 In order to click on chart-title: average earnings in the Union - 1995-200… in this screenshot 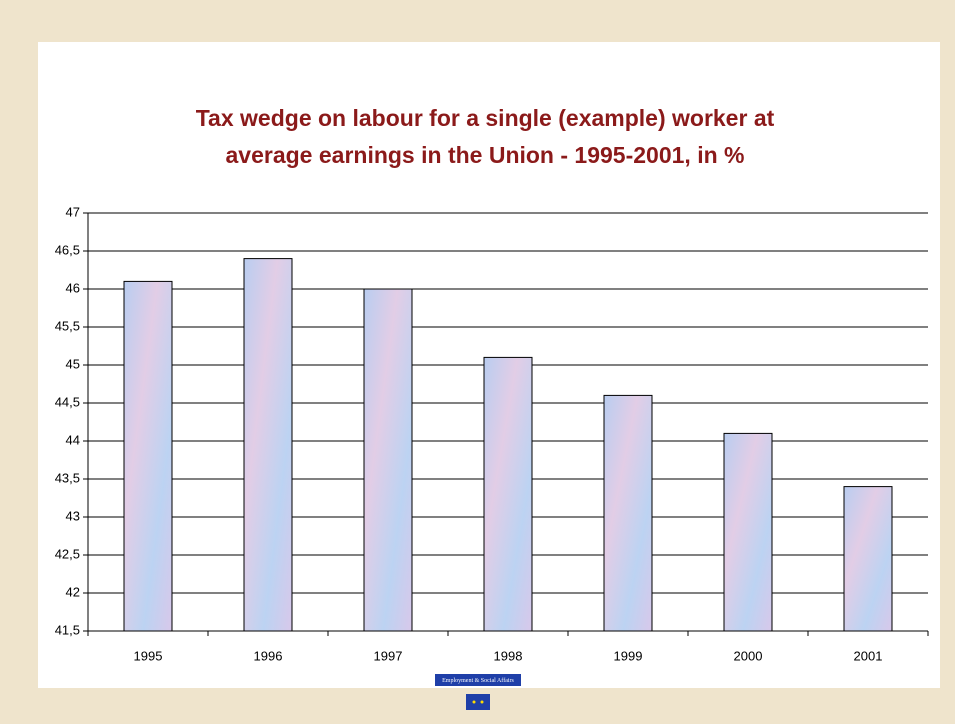, I will do `click(485, 155)`.